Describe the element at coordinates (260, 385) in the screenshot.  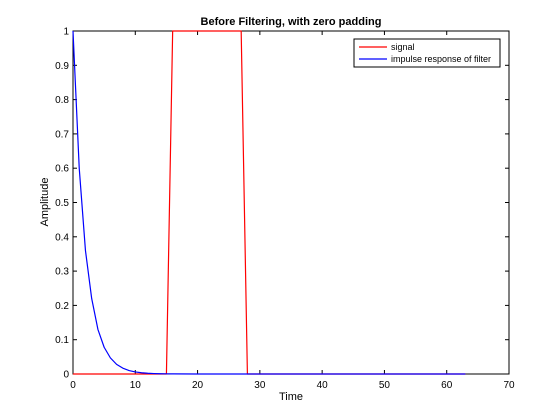
I see `x-tick-label: 30` at that location.